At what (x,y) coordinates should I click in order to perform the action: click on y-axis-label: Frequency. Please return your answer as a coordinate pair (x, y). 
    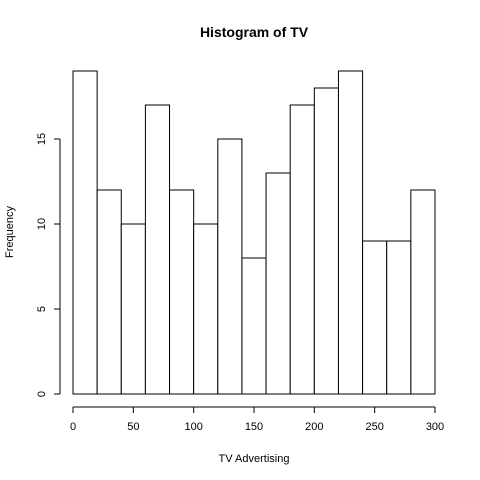
    Looking at the image, I should click on (10, 232).